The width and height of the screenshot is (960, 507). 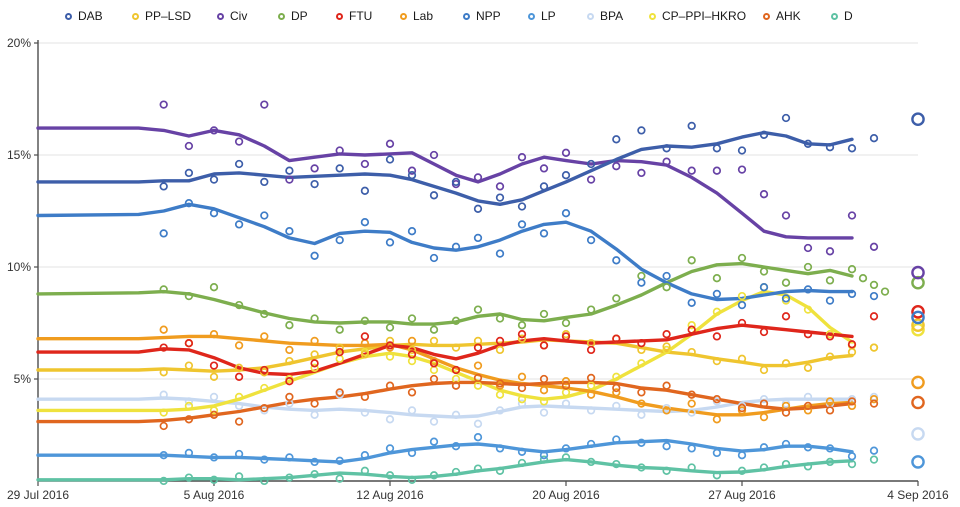 I want to click on legend-label: AHK, so click(x=788, y=16).